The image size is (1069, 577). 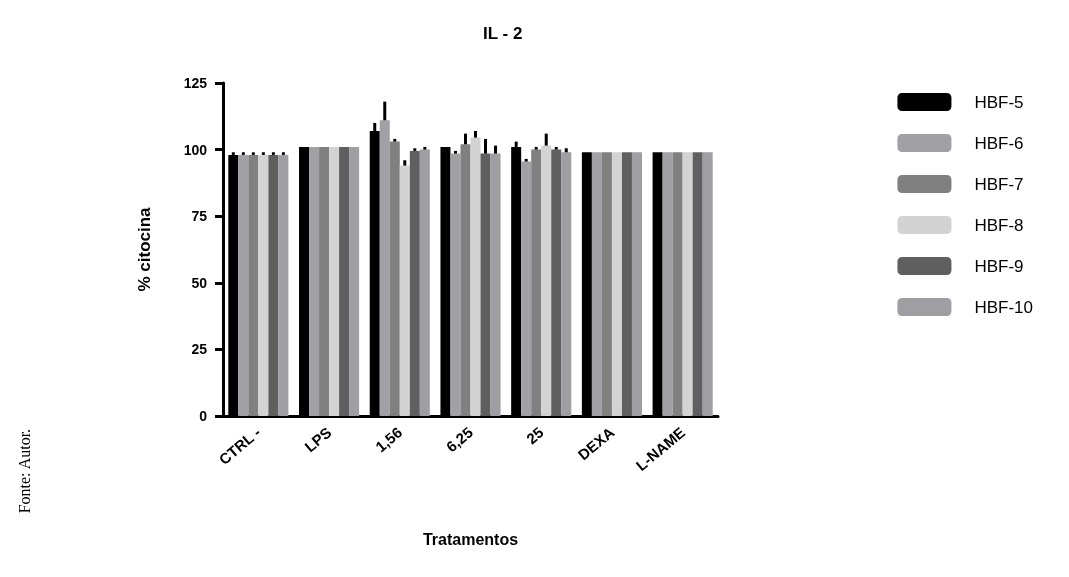 I want to click on legend-label: HBF-6, so click(x=999, y=143).